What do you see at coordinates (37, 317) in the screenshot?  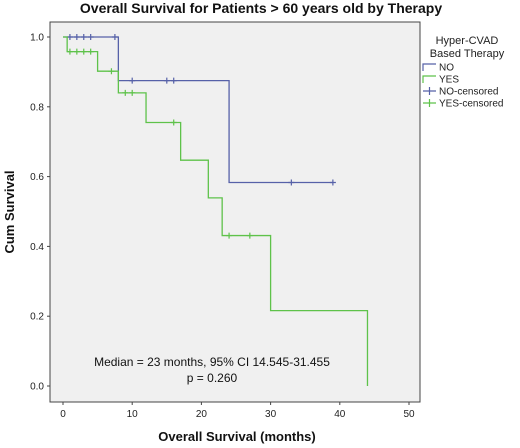 I see `y-tick-label: 0.2` at bounding box center [37, 317].